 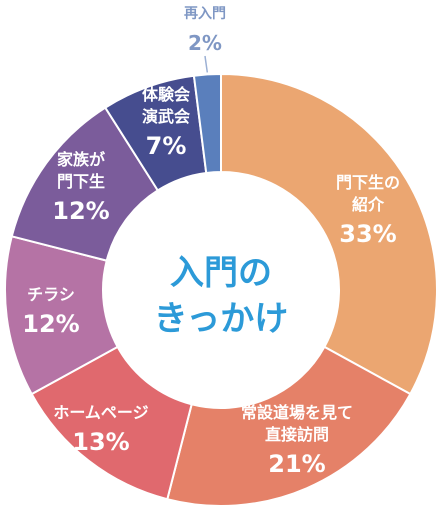 I want to click on chart-title-line-2: きっかけ, so click(x=221, y=319).